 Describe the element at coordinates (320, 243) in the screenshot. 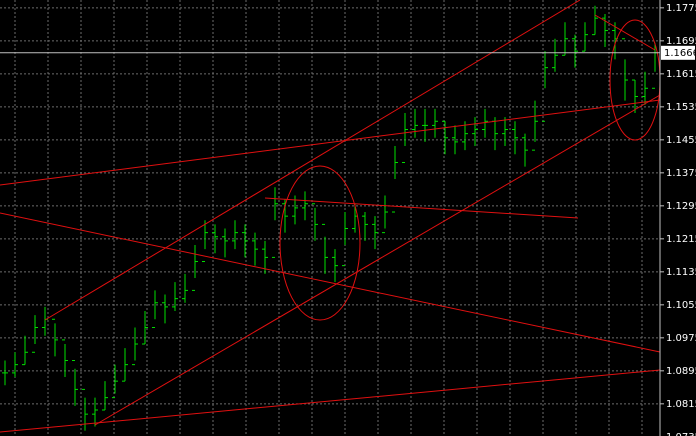

I see `ellipse` at that location.